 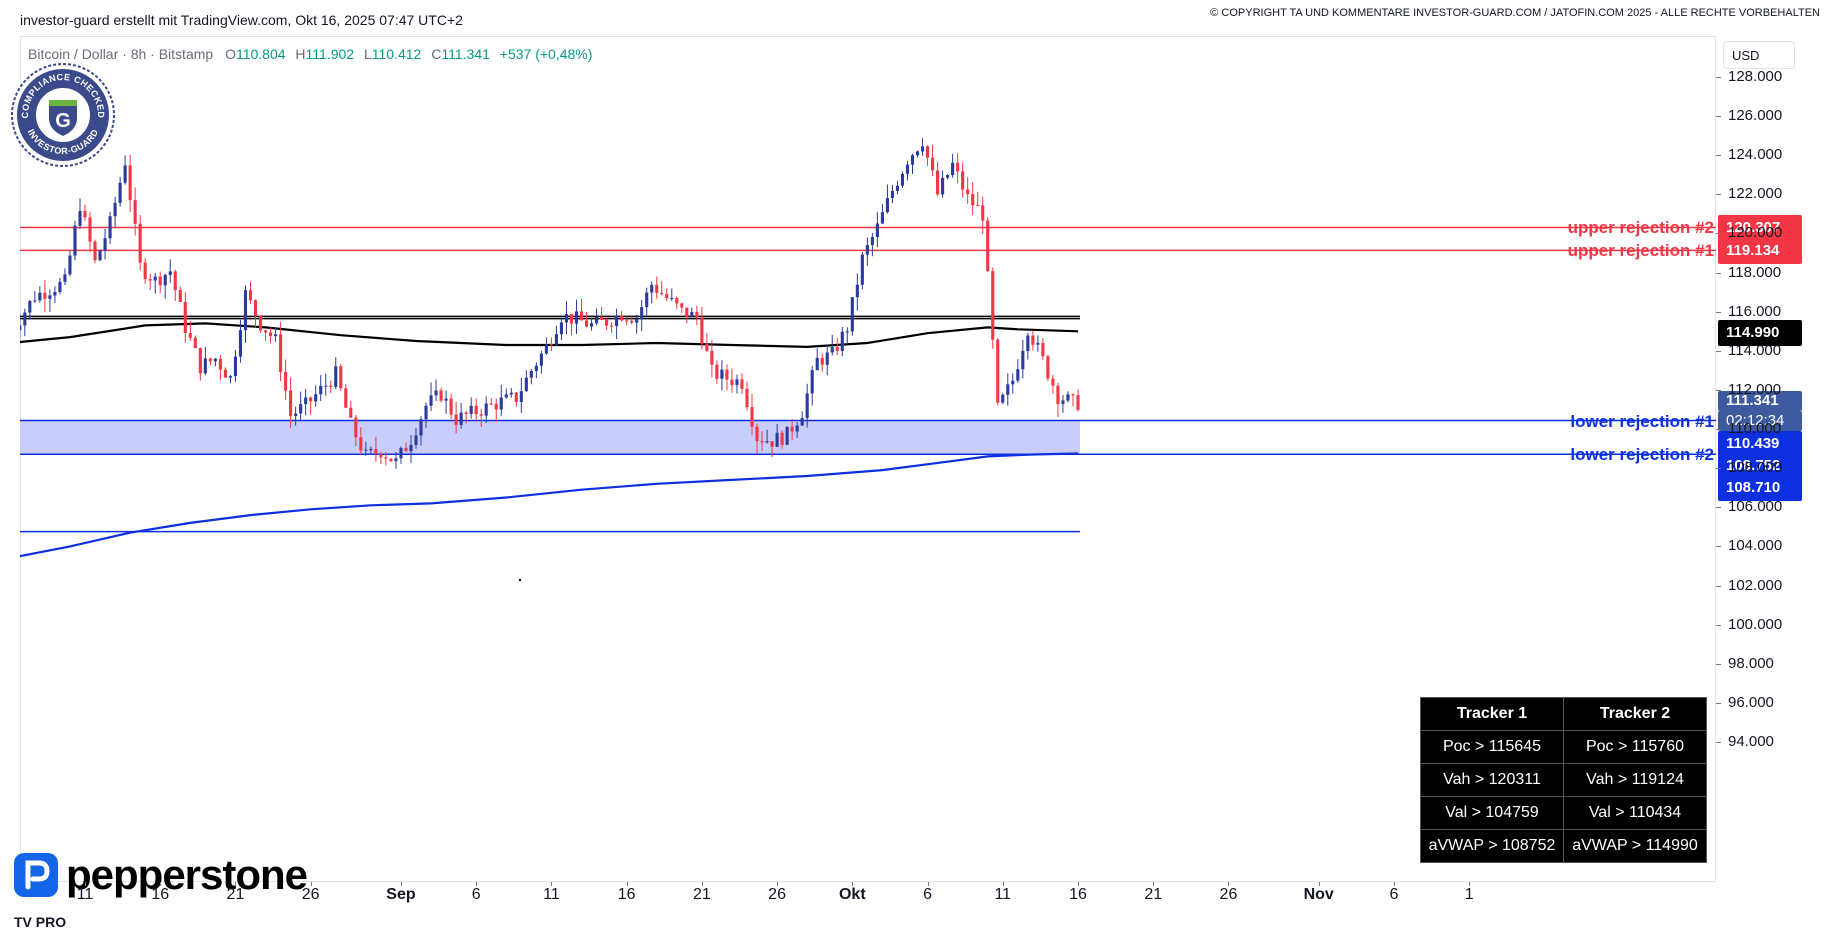 I want to click on tracker-row: Vah > 120311 Vah > 119124, so click(x=1563, y=780).